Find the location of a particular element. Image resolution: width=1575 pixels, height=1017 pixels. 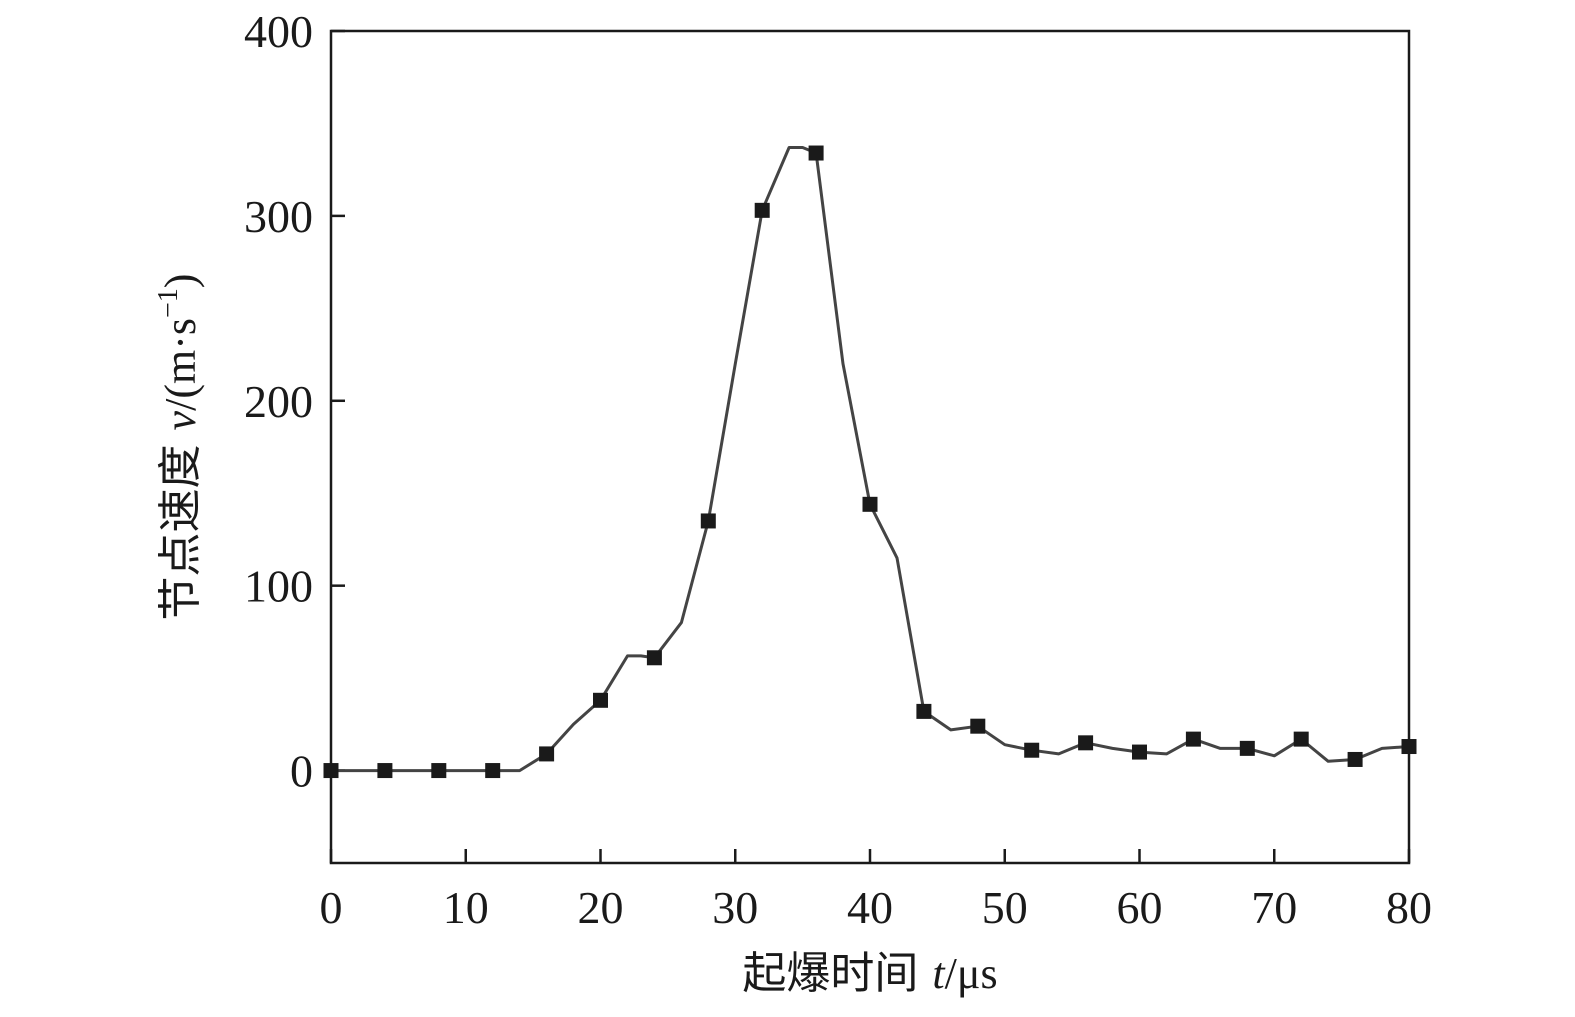

x-axis-ticks is located at coordinates (870, 856).